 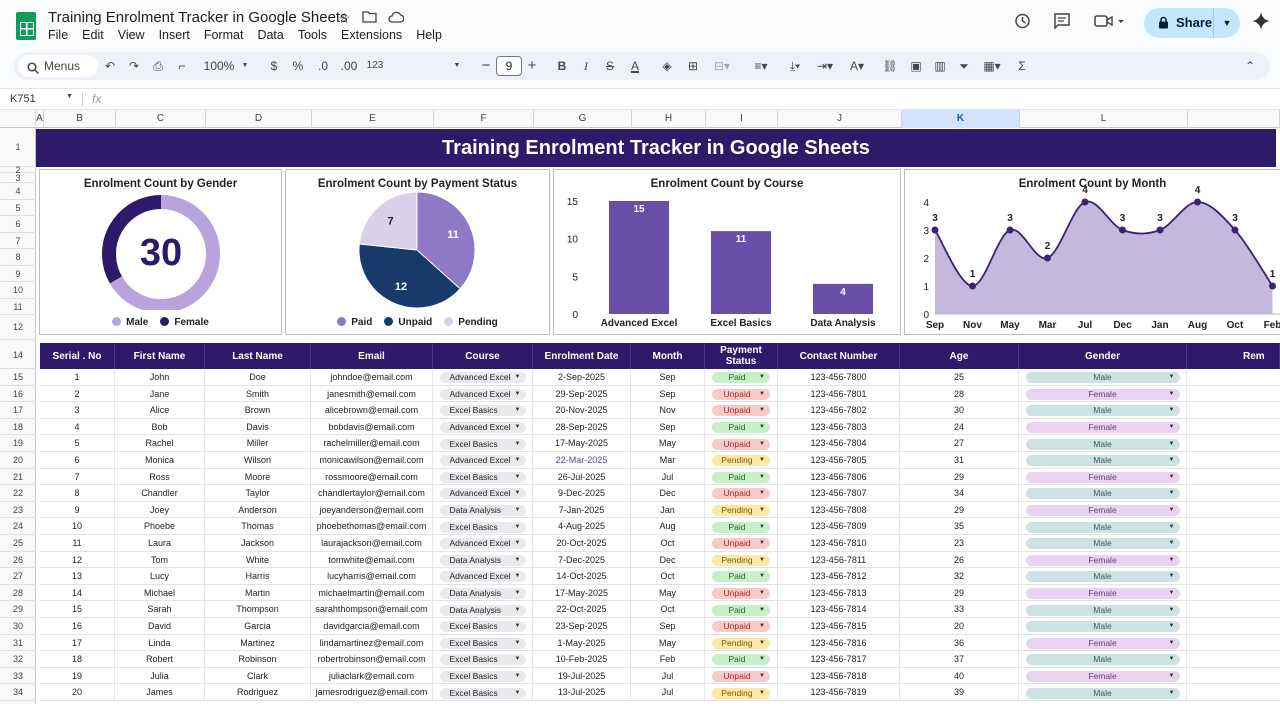 What do you see at coordinates (940, 66) in the screenshot?
I see `insert-chart-icon: ▥` at bounding box center [940, 66].